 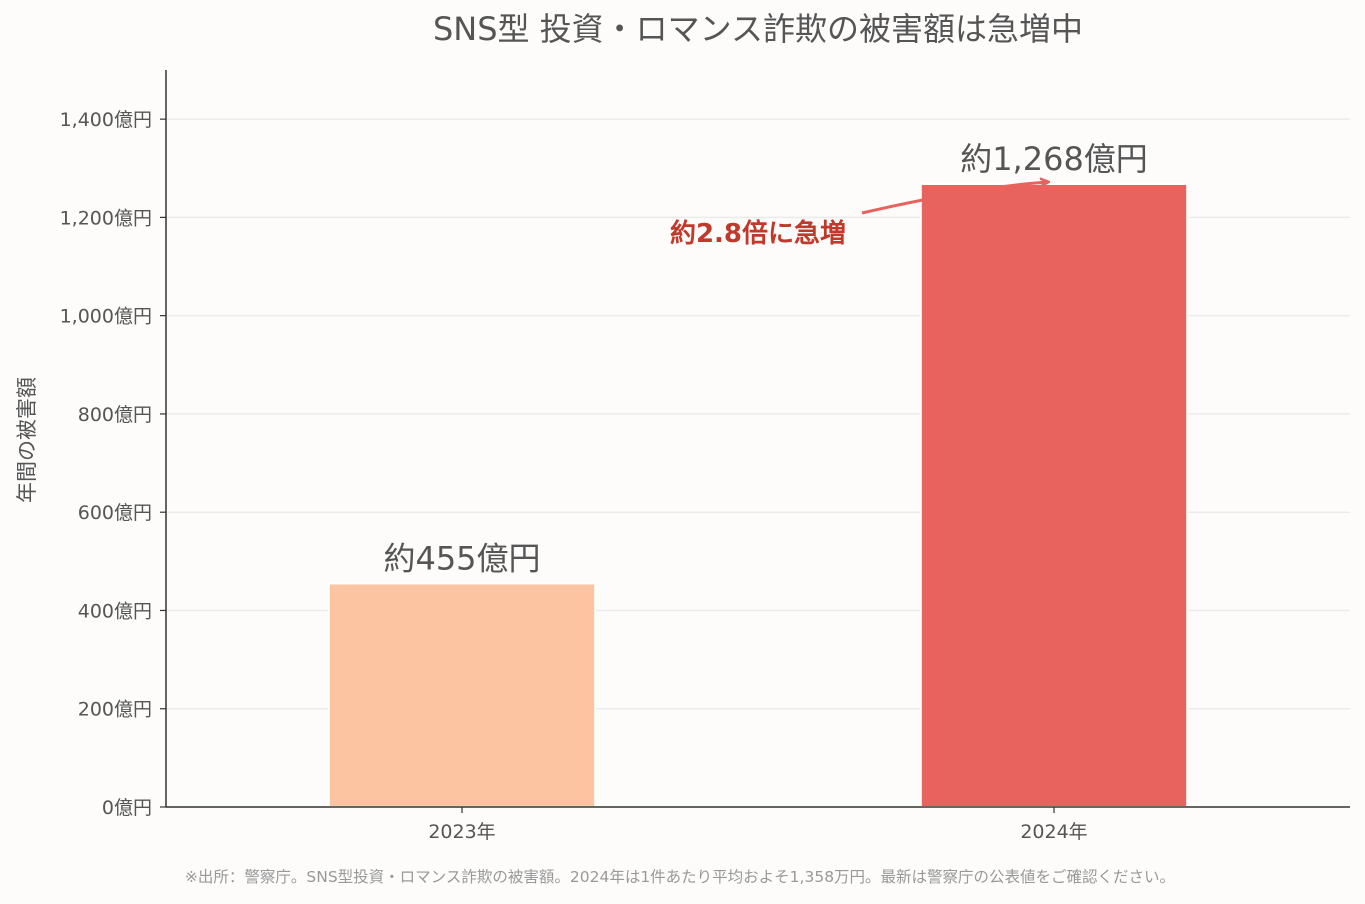 What do you see at coordinates (461, 558) in the screenshot?
I see `data-label: 約455億円` at bounding box center [461, 558].